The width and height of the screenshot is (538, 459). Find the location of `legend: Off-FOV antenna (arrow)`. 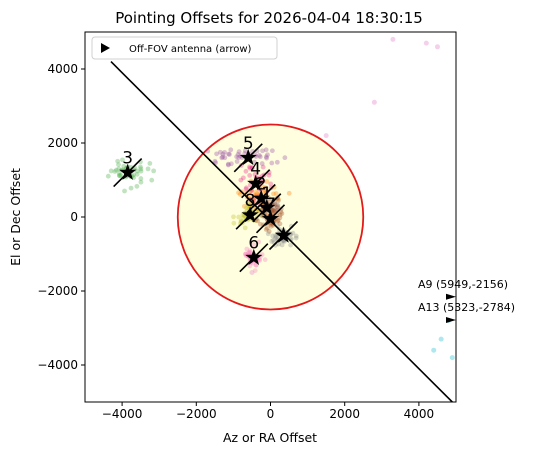

legend: Off-FOV antenna (arrow) is located at coordinates (184, 48).